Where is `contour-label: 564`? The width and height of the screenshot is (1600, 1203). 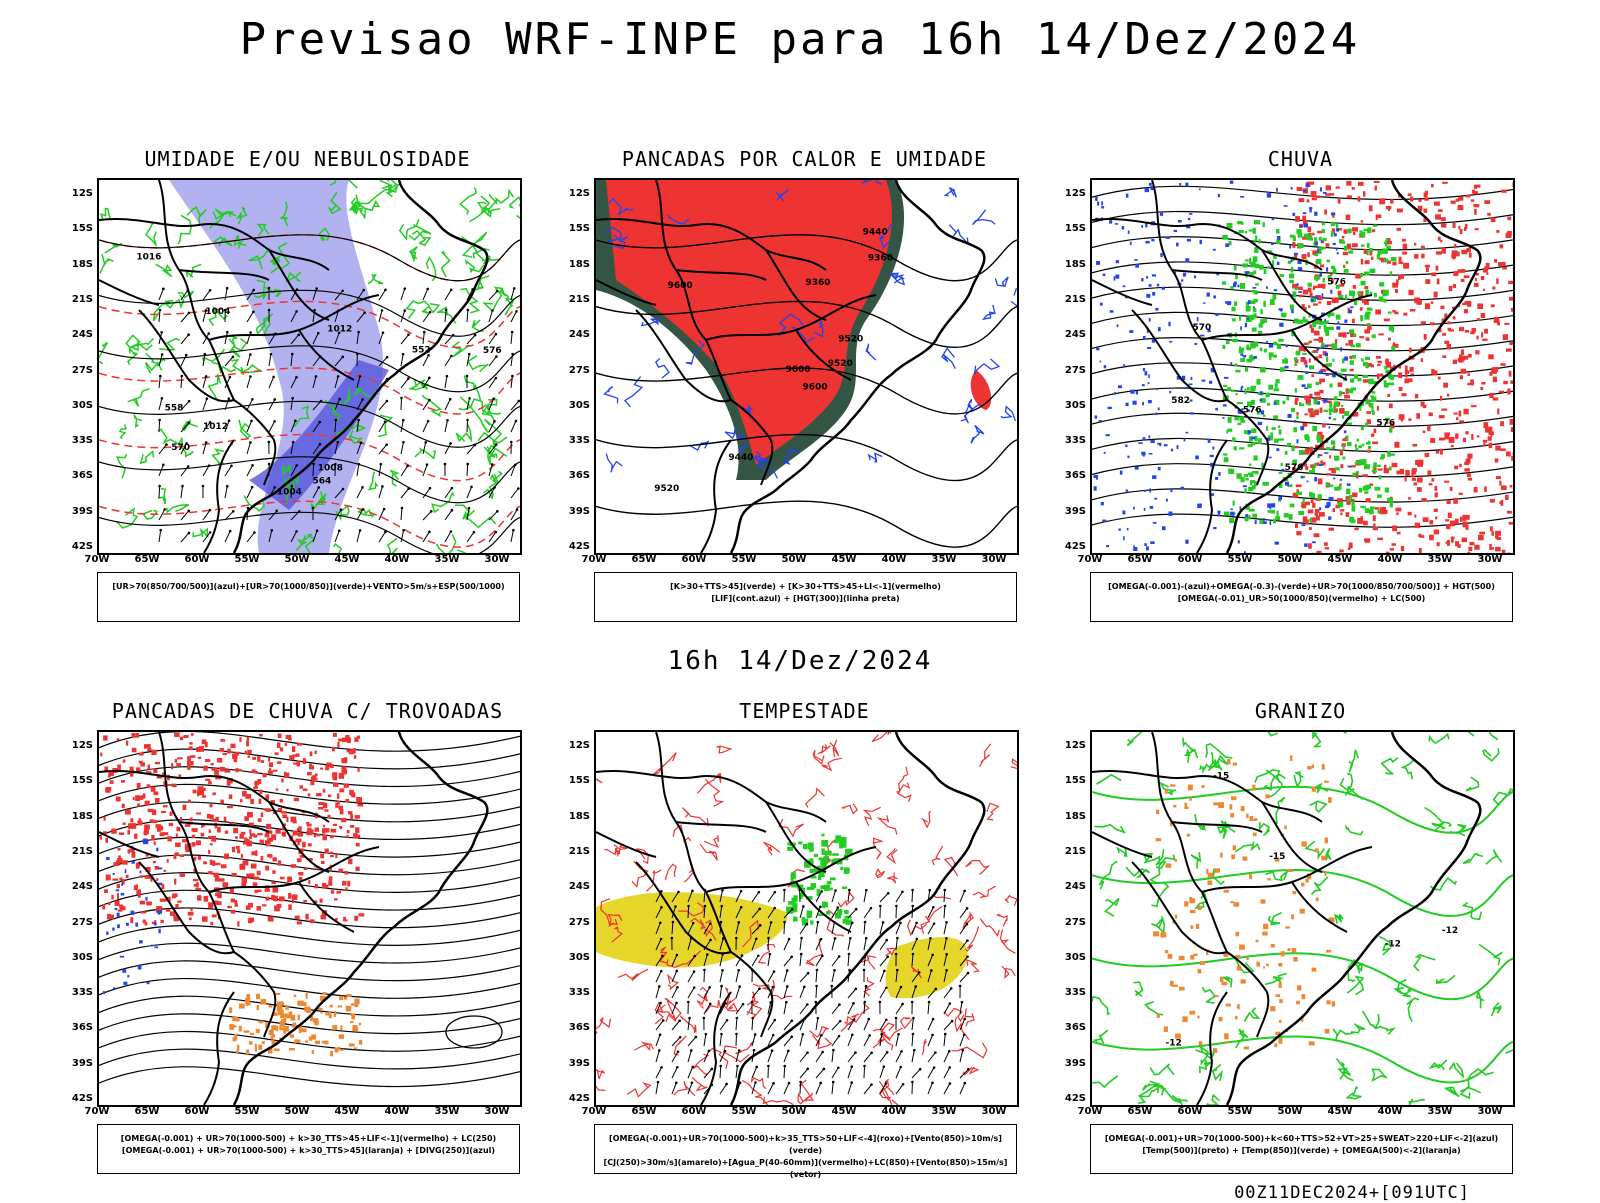 contour-label: 564 is located at coordinates (322, 482).